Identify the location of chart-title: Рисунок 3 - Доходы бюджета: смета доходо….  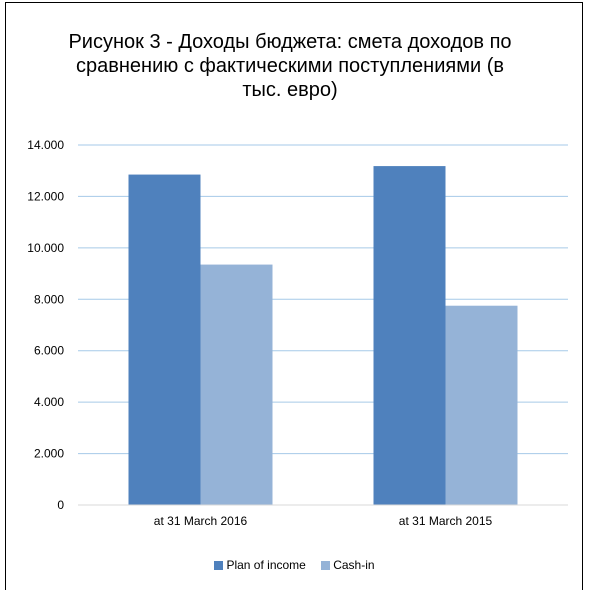
(290, 66).